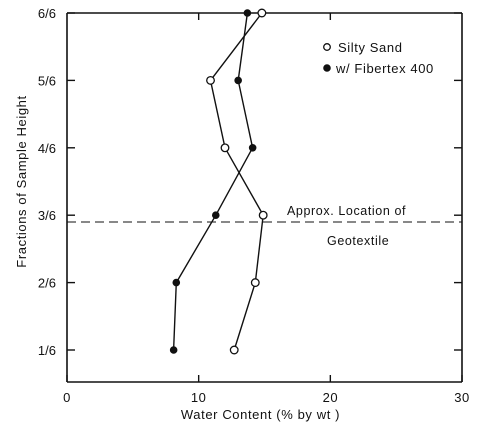 This screenshot has height=424, width=477. I want to click on legend-label-fibertex: w/ Fibertex 400, so click(384, 68).